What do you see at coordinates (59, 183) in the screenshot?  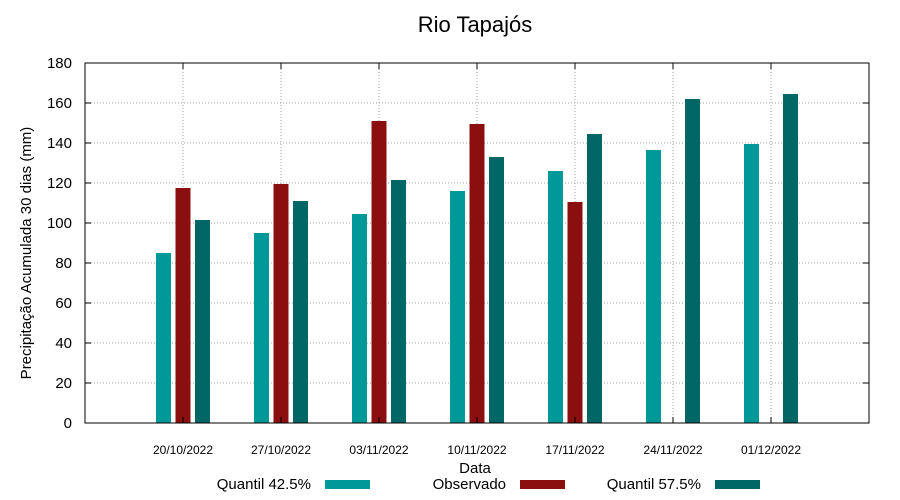 I see `y-tick-label: 120` at bounding box center [59, 183].